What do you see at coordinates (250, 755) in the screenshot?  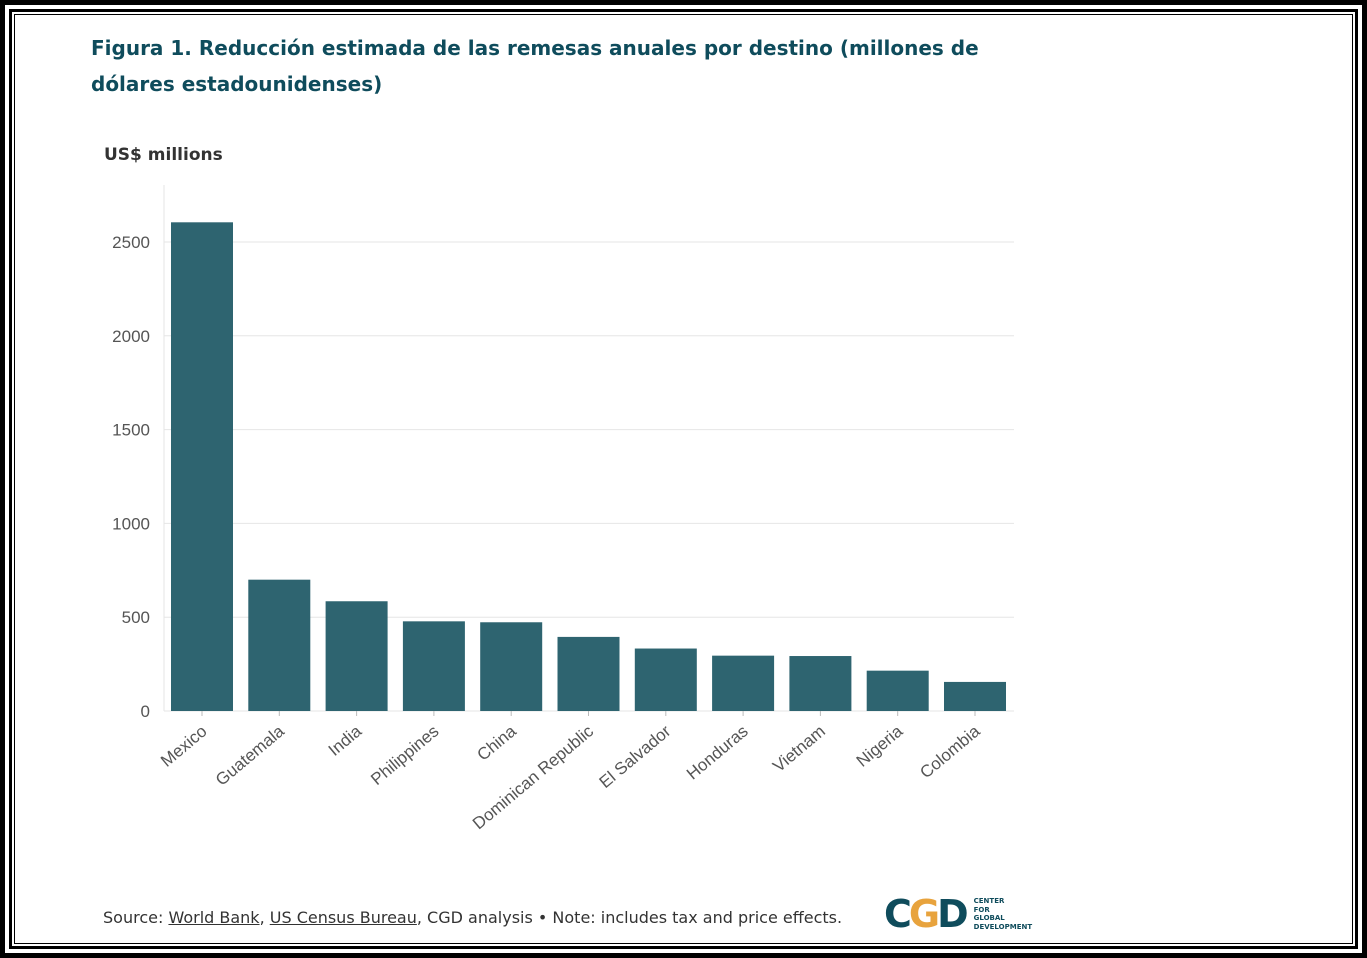 I see `x-tick-label: Guatemala` at bounding box center [250, 755].